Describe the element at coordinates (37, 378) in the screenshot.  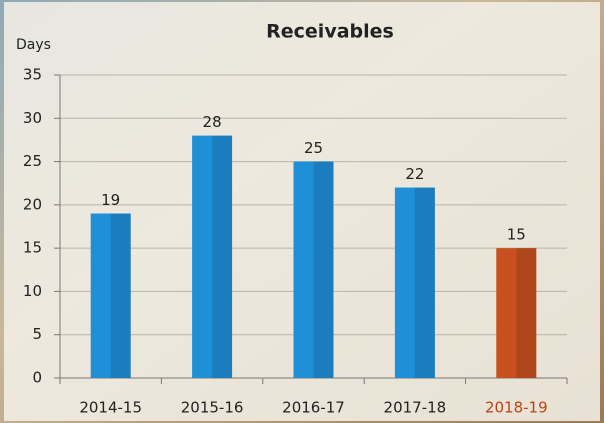
I see `y-tick-label: 0` at that location.